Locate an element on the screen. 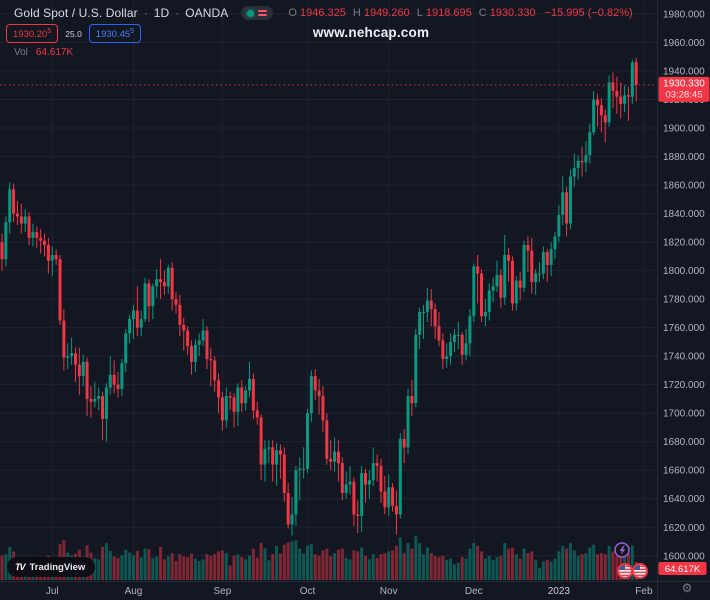 Image resolution: width=710 pixels, height=600 pixels. sell-bid-button: 1930.205 is located at coordinates (32, 34).